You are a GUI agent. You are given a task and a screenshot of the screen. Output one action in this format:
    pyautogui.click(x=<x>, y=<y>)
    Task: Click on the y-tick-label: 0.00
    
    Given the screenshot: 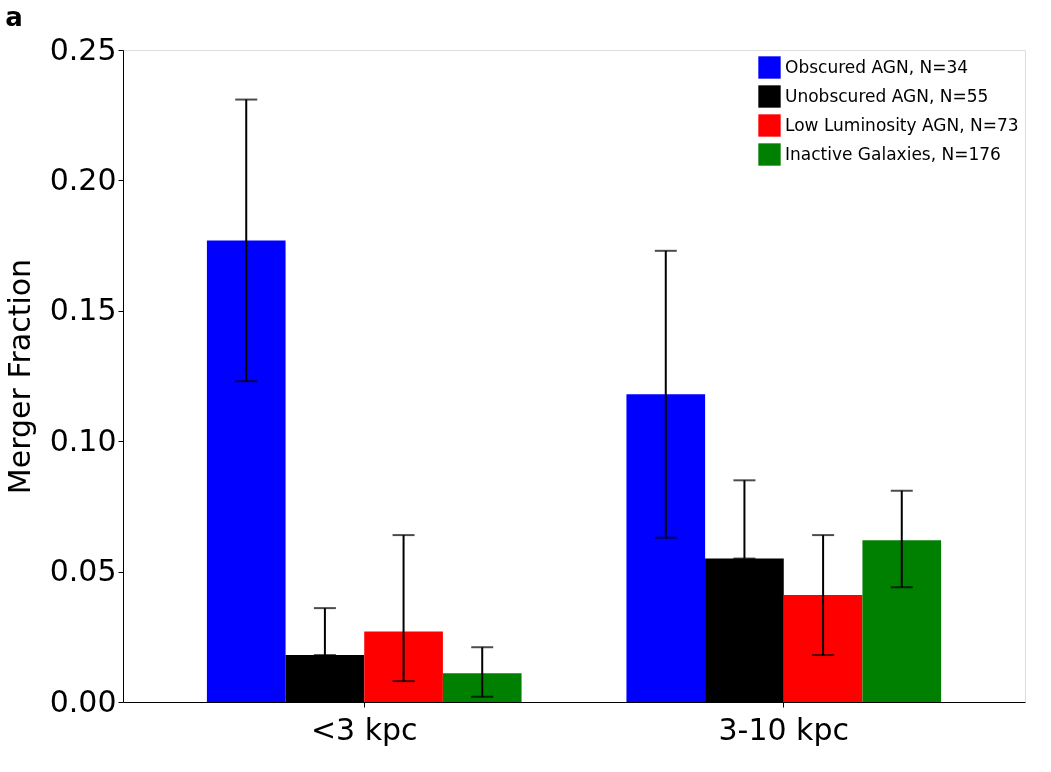 What is the action you would take?
    pyautogui.click(x=83, y=701)
    